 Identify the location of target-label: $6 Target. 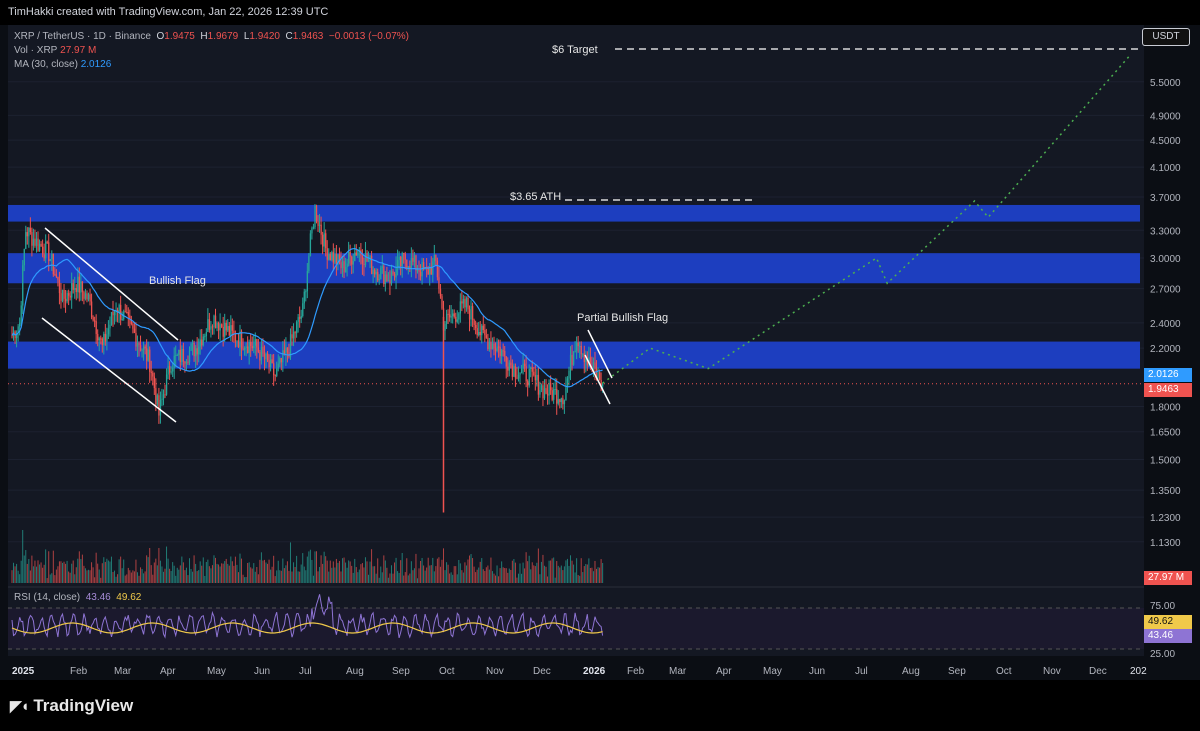
(575, 50).